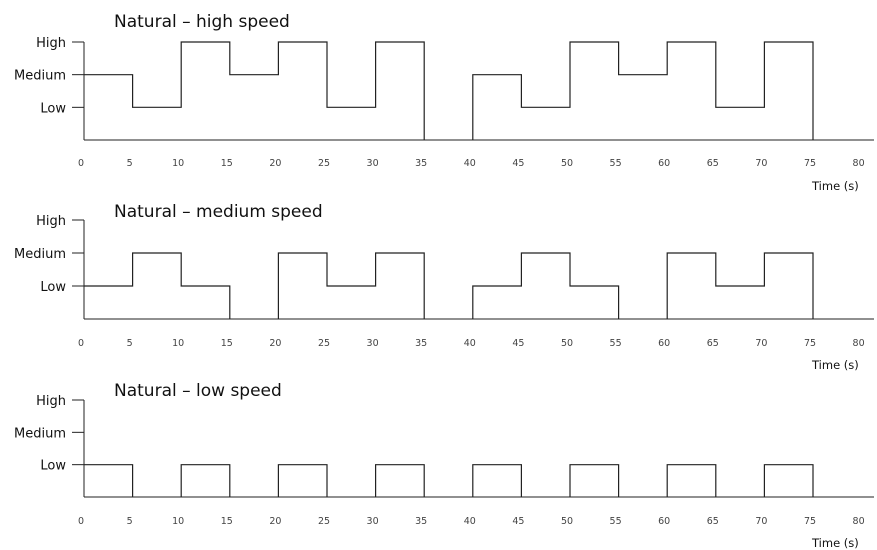  I want to click on chart-title: Natural – medium speed, so click(218, 212).